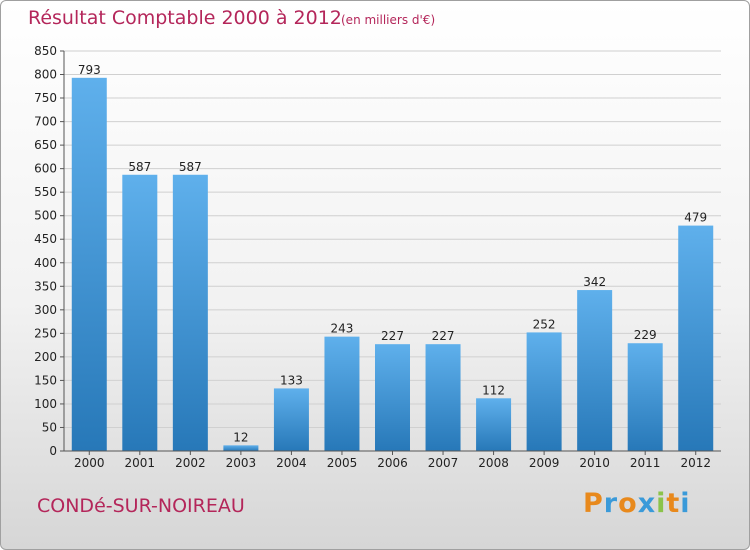 The image size is (750, 550). I want to click on data-label-2010: 342, so click(594, 282).